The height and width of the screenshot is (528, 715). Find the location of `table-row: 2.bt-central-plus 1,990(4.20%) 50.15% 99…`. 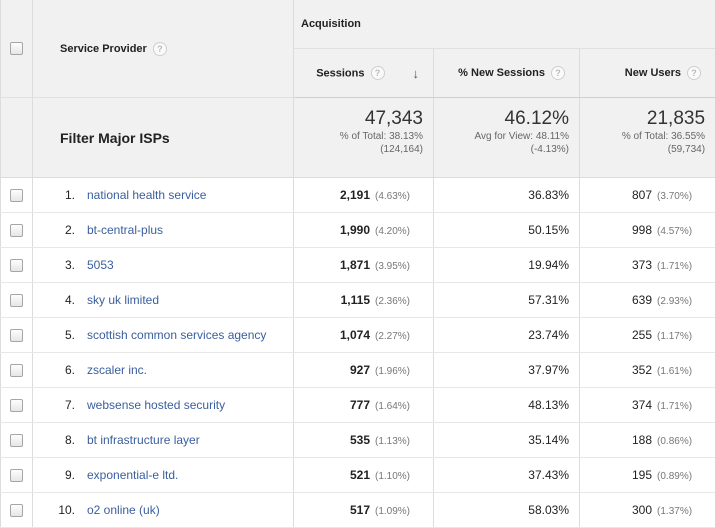

table-row: 2.bt-central-plus 1,990(4.20%) 50.15% 99… is located at coordinates (358, 230).